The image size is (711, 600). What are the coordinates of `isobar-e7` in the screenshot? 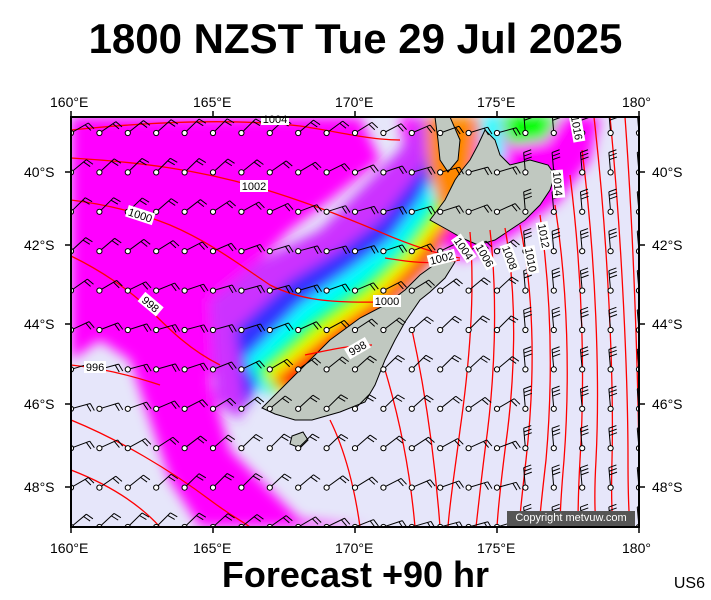 It's located at (576, 350).